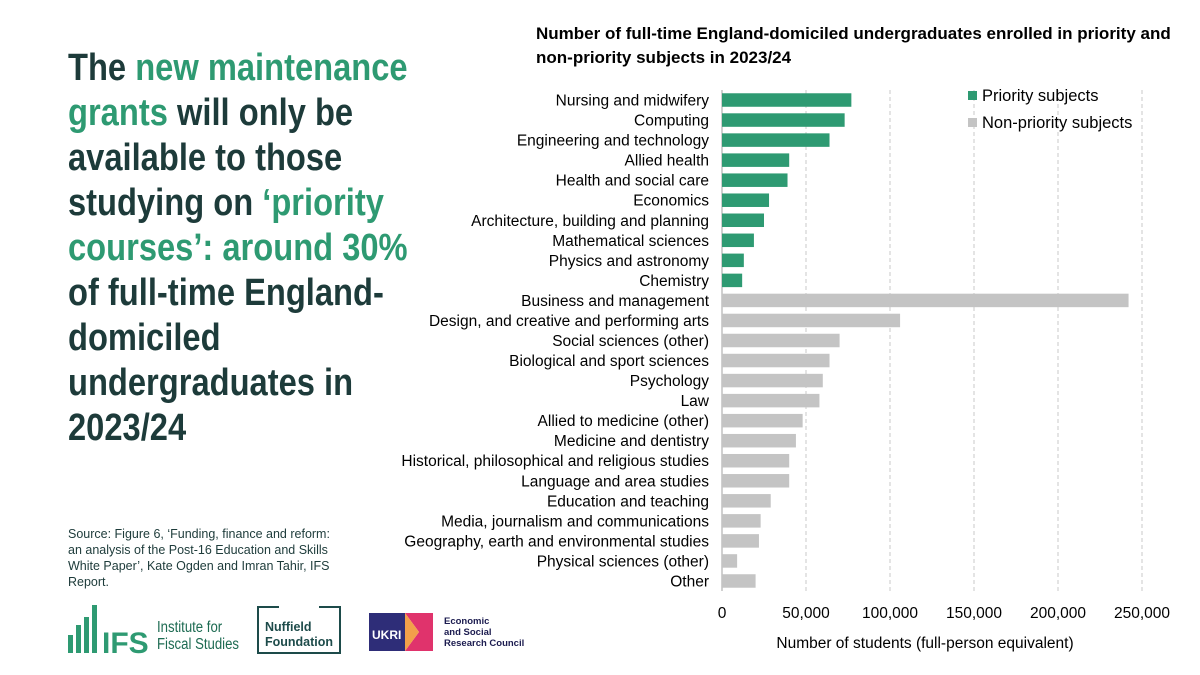 Image resolution: width=1200 pixels, height=675 pixels. Describe the element at coordinates (484, 643) in the screenshot. I see `esrc-line3: Research Council` at that location.